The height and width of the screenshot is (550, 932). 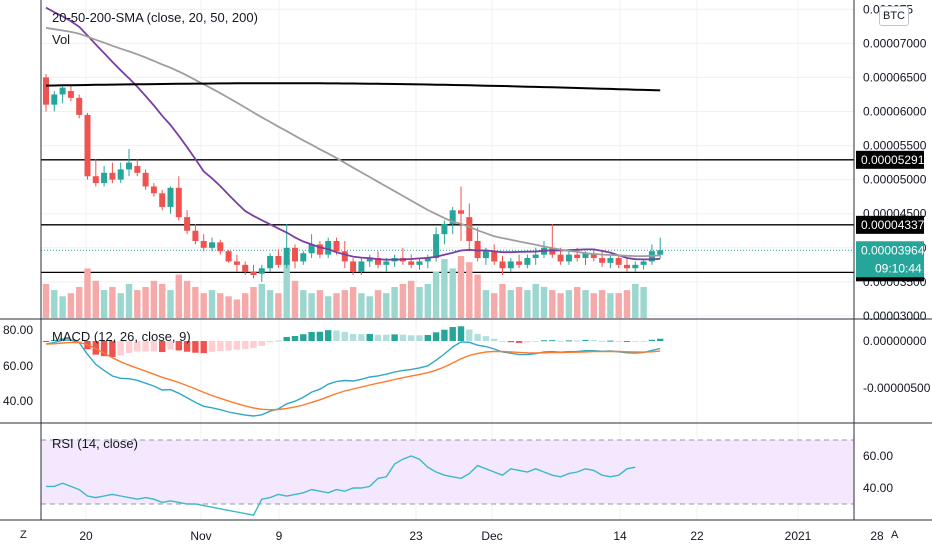 What do you see at coordinates (878, 472) in the screenshot?
I see `rsi-axis: 60.00 40.00` at bounding box center [878, 472].